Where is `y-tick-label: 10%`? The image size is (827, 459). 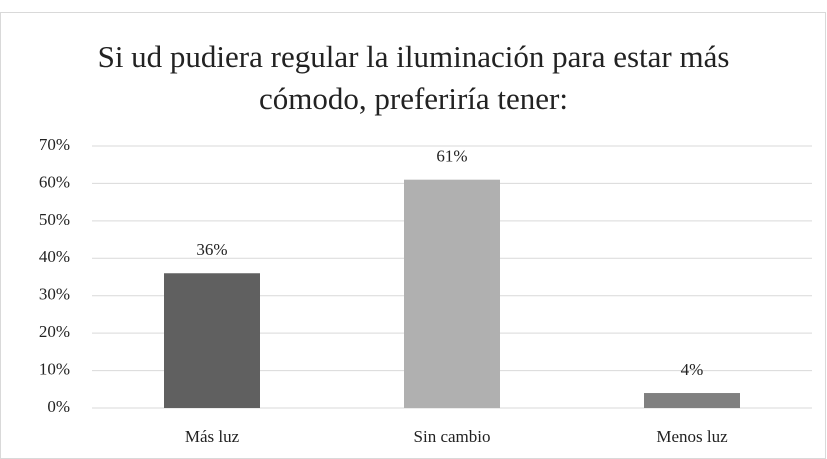
y-tick-label: 10% is located at coordinates (54, 368).